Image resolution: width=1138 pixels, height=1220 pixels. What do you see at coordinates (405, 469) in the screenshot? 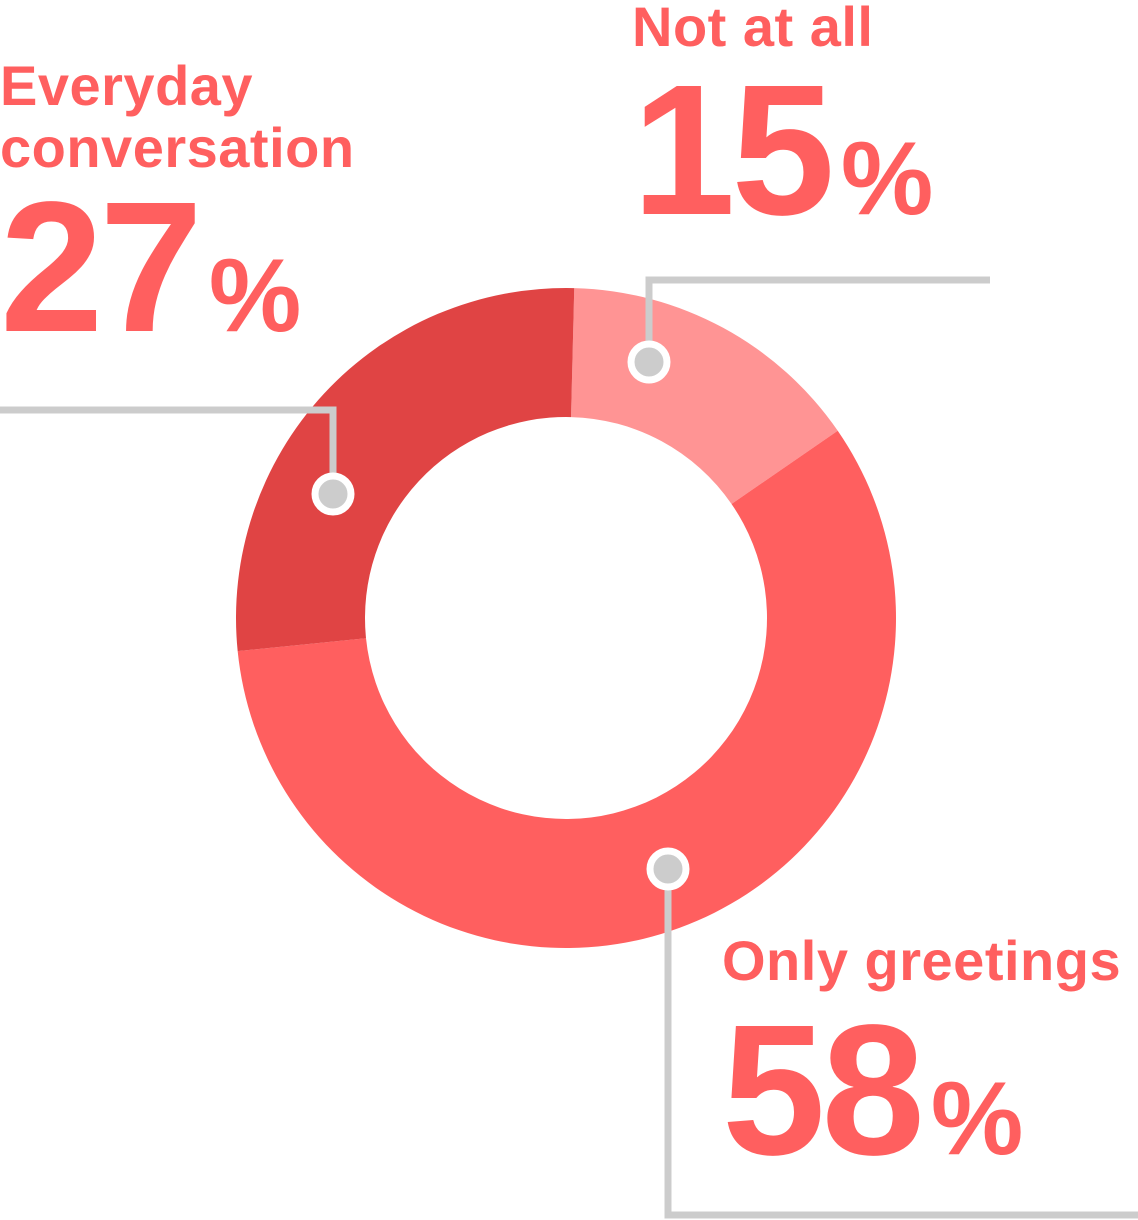
I see `slice-everyday-conversation` at bounding box center [405, 469].